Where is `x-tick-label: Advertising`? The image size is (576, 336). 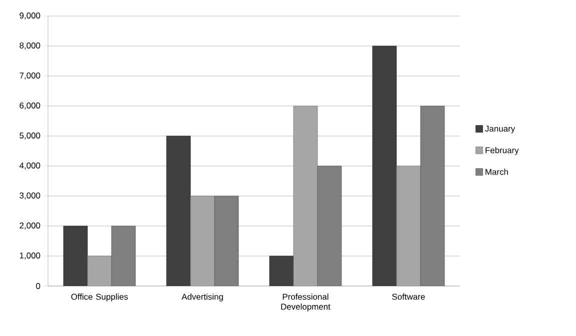
x-tick-label: Advertising is located at coordinates (202, 298).